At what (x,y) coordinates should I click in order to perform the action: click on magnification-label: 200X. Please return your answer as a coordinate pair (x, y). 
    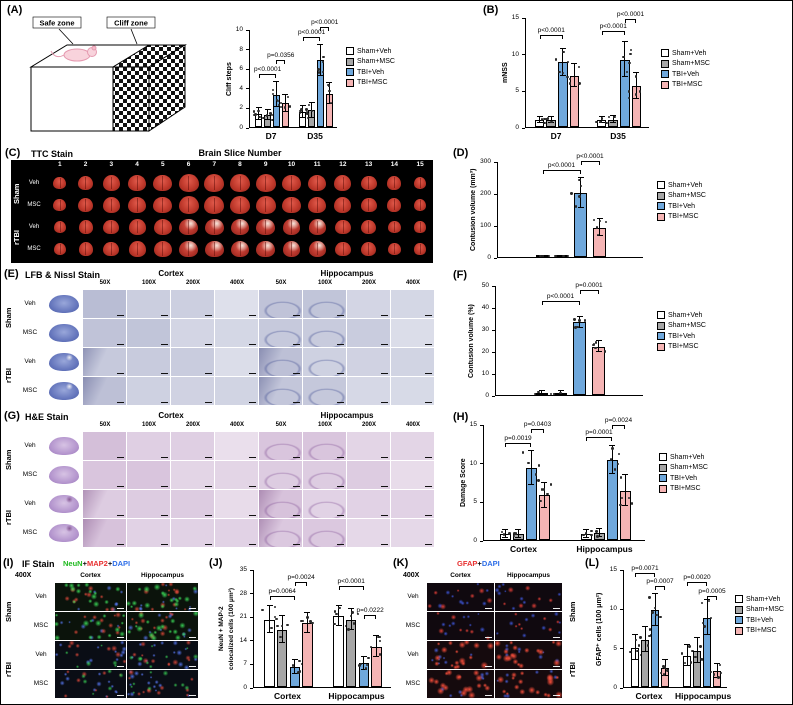
    Looking at the image, I should click on (368, 283).